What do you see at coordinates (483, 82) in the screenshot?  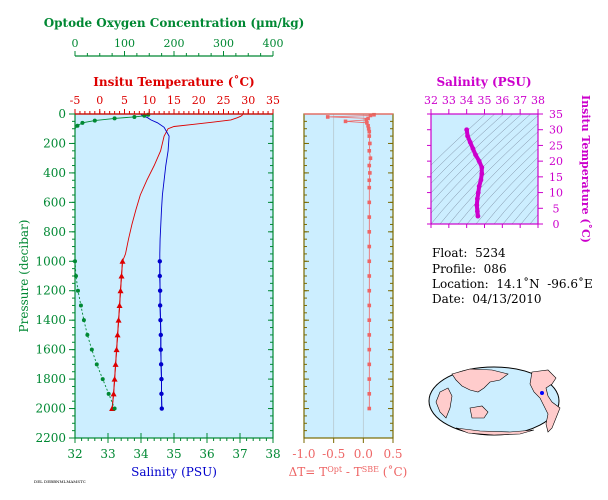 I see `ts-salinity-title: Salinity (PSU)` at bounding box center [483, 82].